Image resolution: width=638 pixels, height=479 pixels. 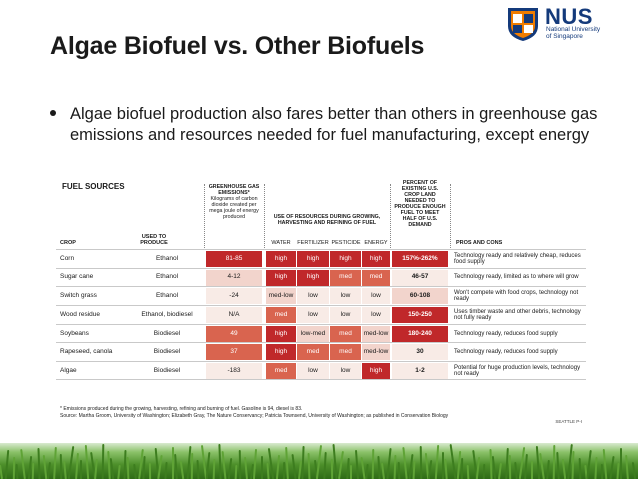 What do you see at coordinates (569, 16) in the screenshot?
I see `nus-wordmark: NUS` at bounding box center [569, 16].